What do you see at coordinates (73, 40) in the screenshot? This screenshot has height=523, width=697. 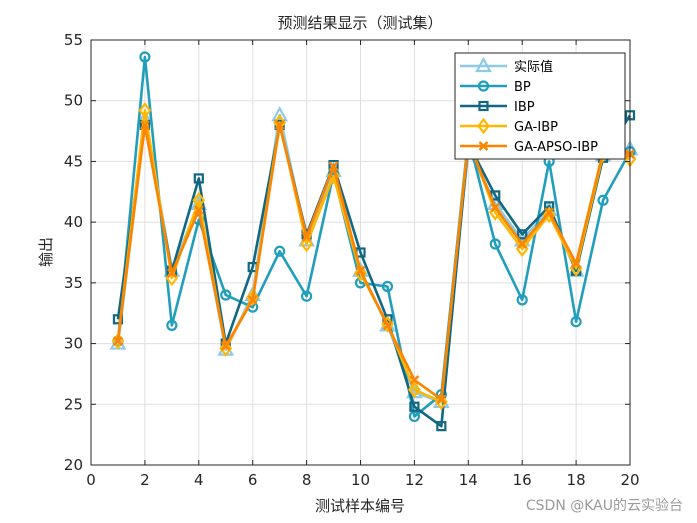 I see `y-tick-label: 55` at bounding box center [73, 40].